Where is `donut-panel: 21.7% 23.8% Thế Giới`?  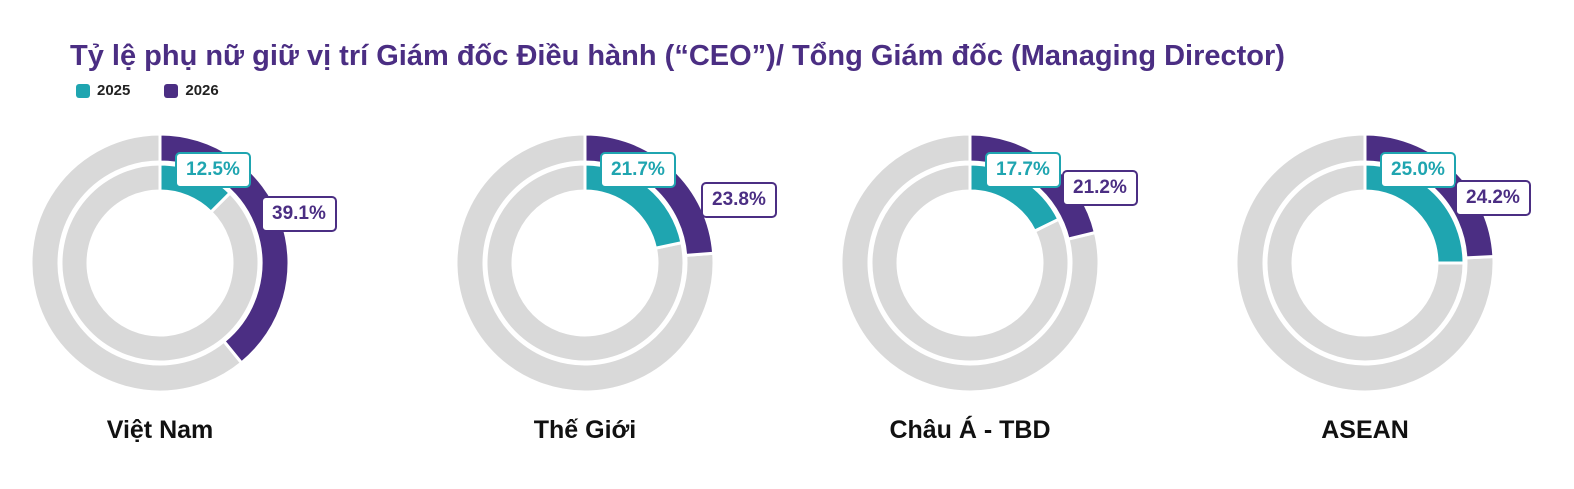 donut-panel: 21.7% 23.8% Thế Giới is located at coordinates (606, 293).